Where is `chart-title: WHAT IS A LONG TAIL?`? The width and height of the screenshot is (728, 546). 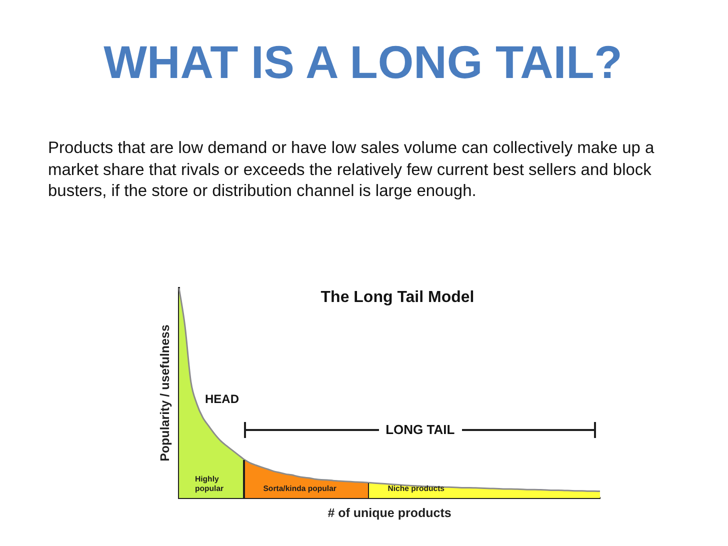
chart-title: WHAT IS A LONG TAIL? is located at coordinates (363, 62).